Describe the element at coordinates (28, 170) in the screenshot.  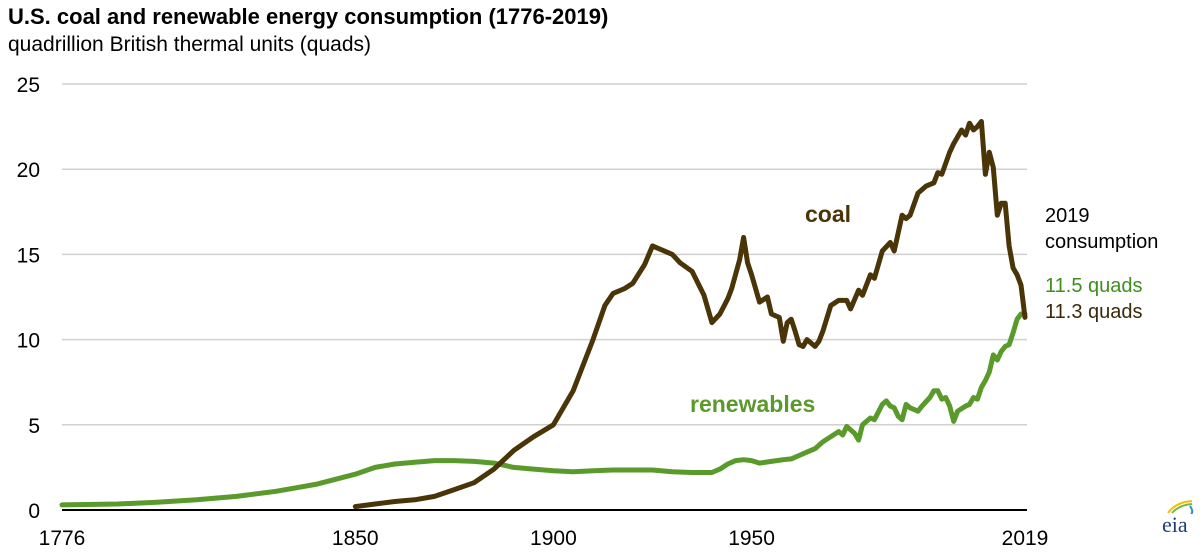
I see `y-tick-label: 20` at that location.